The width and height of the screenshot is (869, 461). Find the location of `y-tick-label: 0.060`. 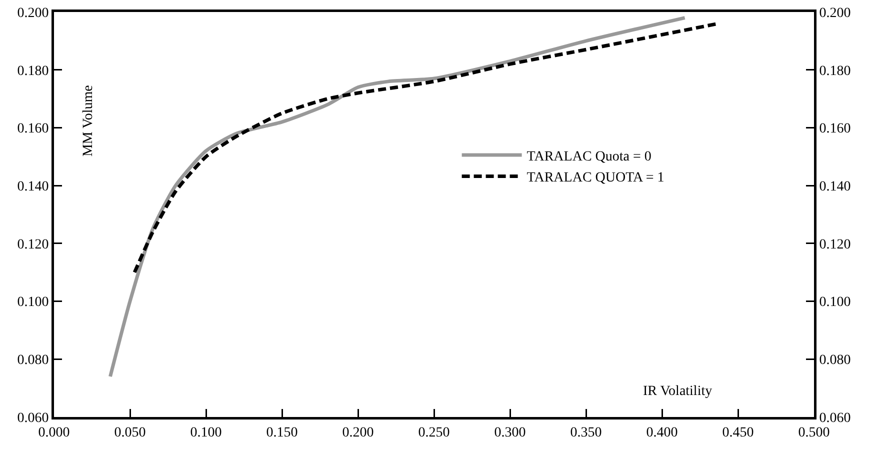

y-tick-label: 0.060 is located at coordinates (33, 418).